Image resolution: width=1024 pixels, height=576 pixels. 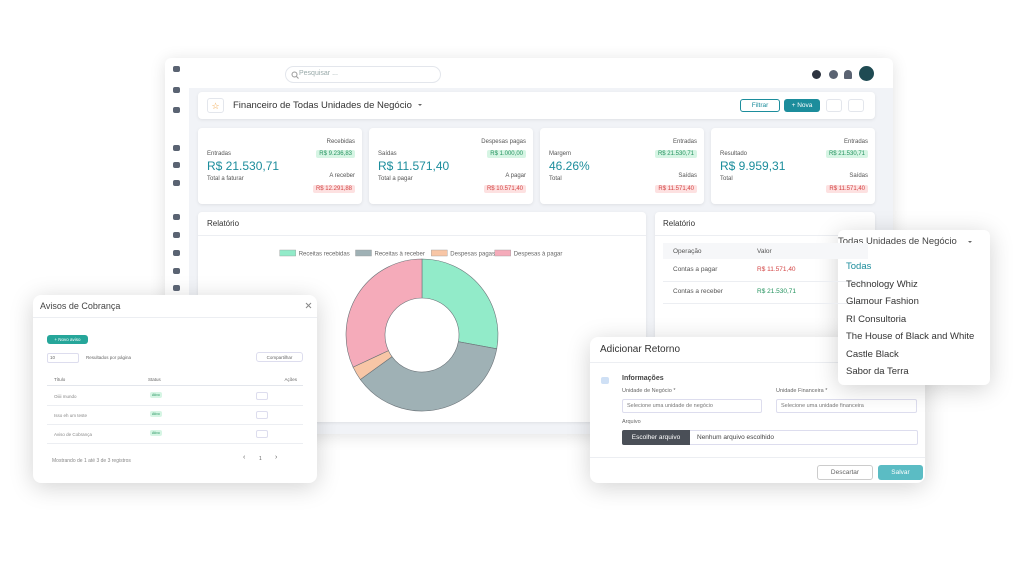 I want to click on kpi-bottom-badge: R$ 11.571,40, so click(x=847, y=189).